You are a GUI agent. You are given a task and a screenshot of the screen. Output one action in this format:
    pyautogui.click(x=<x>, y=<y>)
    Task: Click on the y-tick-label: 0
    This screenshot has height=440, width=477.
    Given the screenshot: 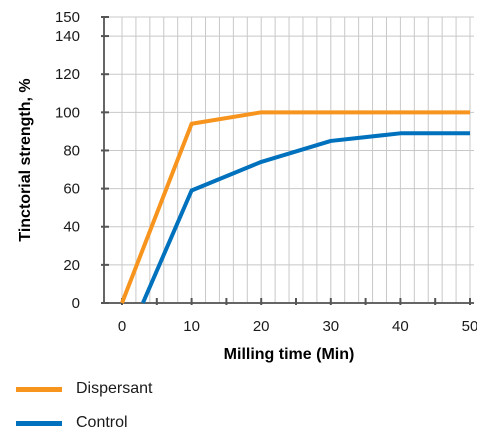 What is the action you would take?
    pyautogui.click(x=76, y=303)
    